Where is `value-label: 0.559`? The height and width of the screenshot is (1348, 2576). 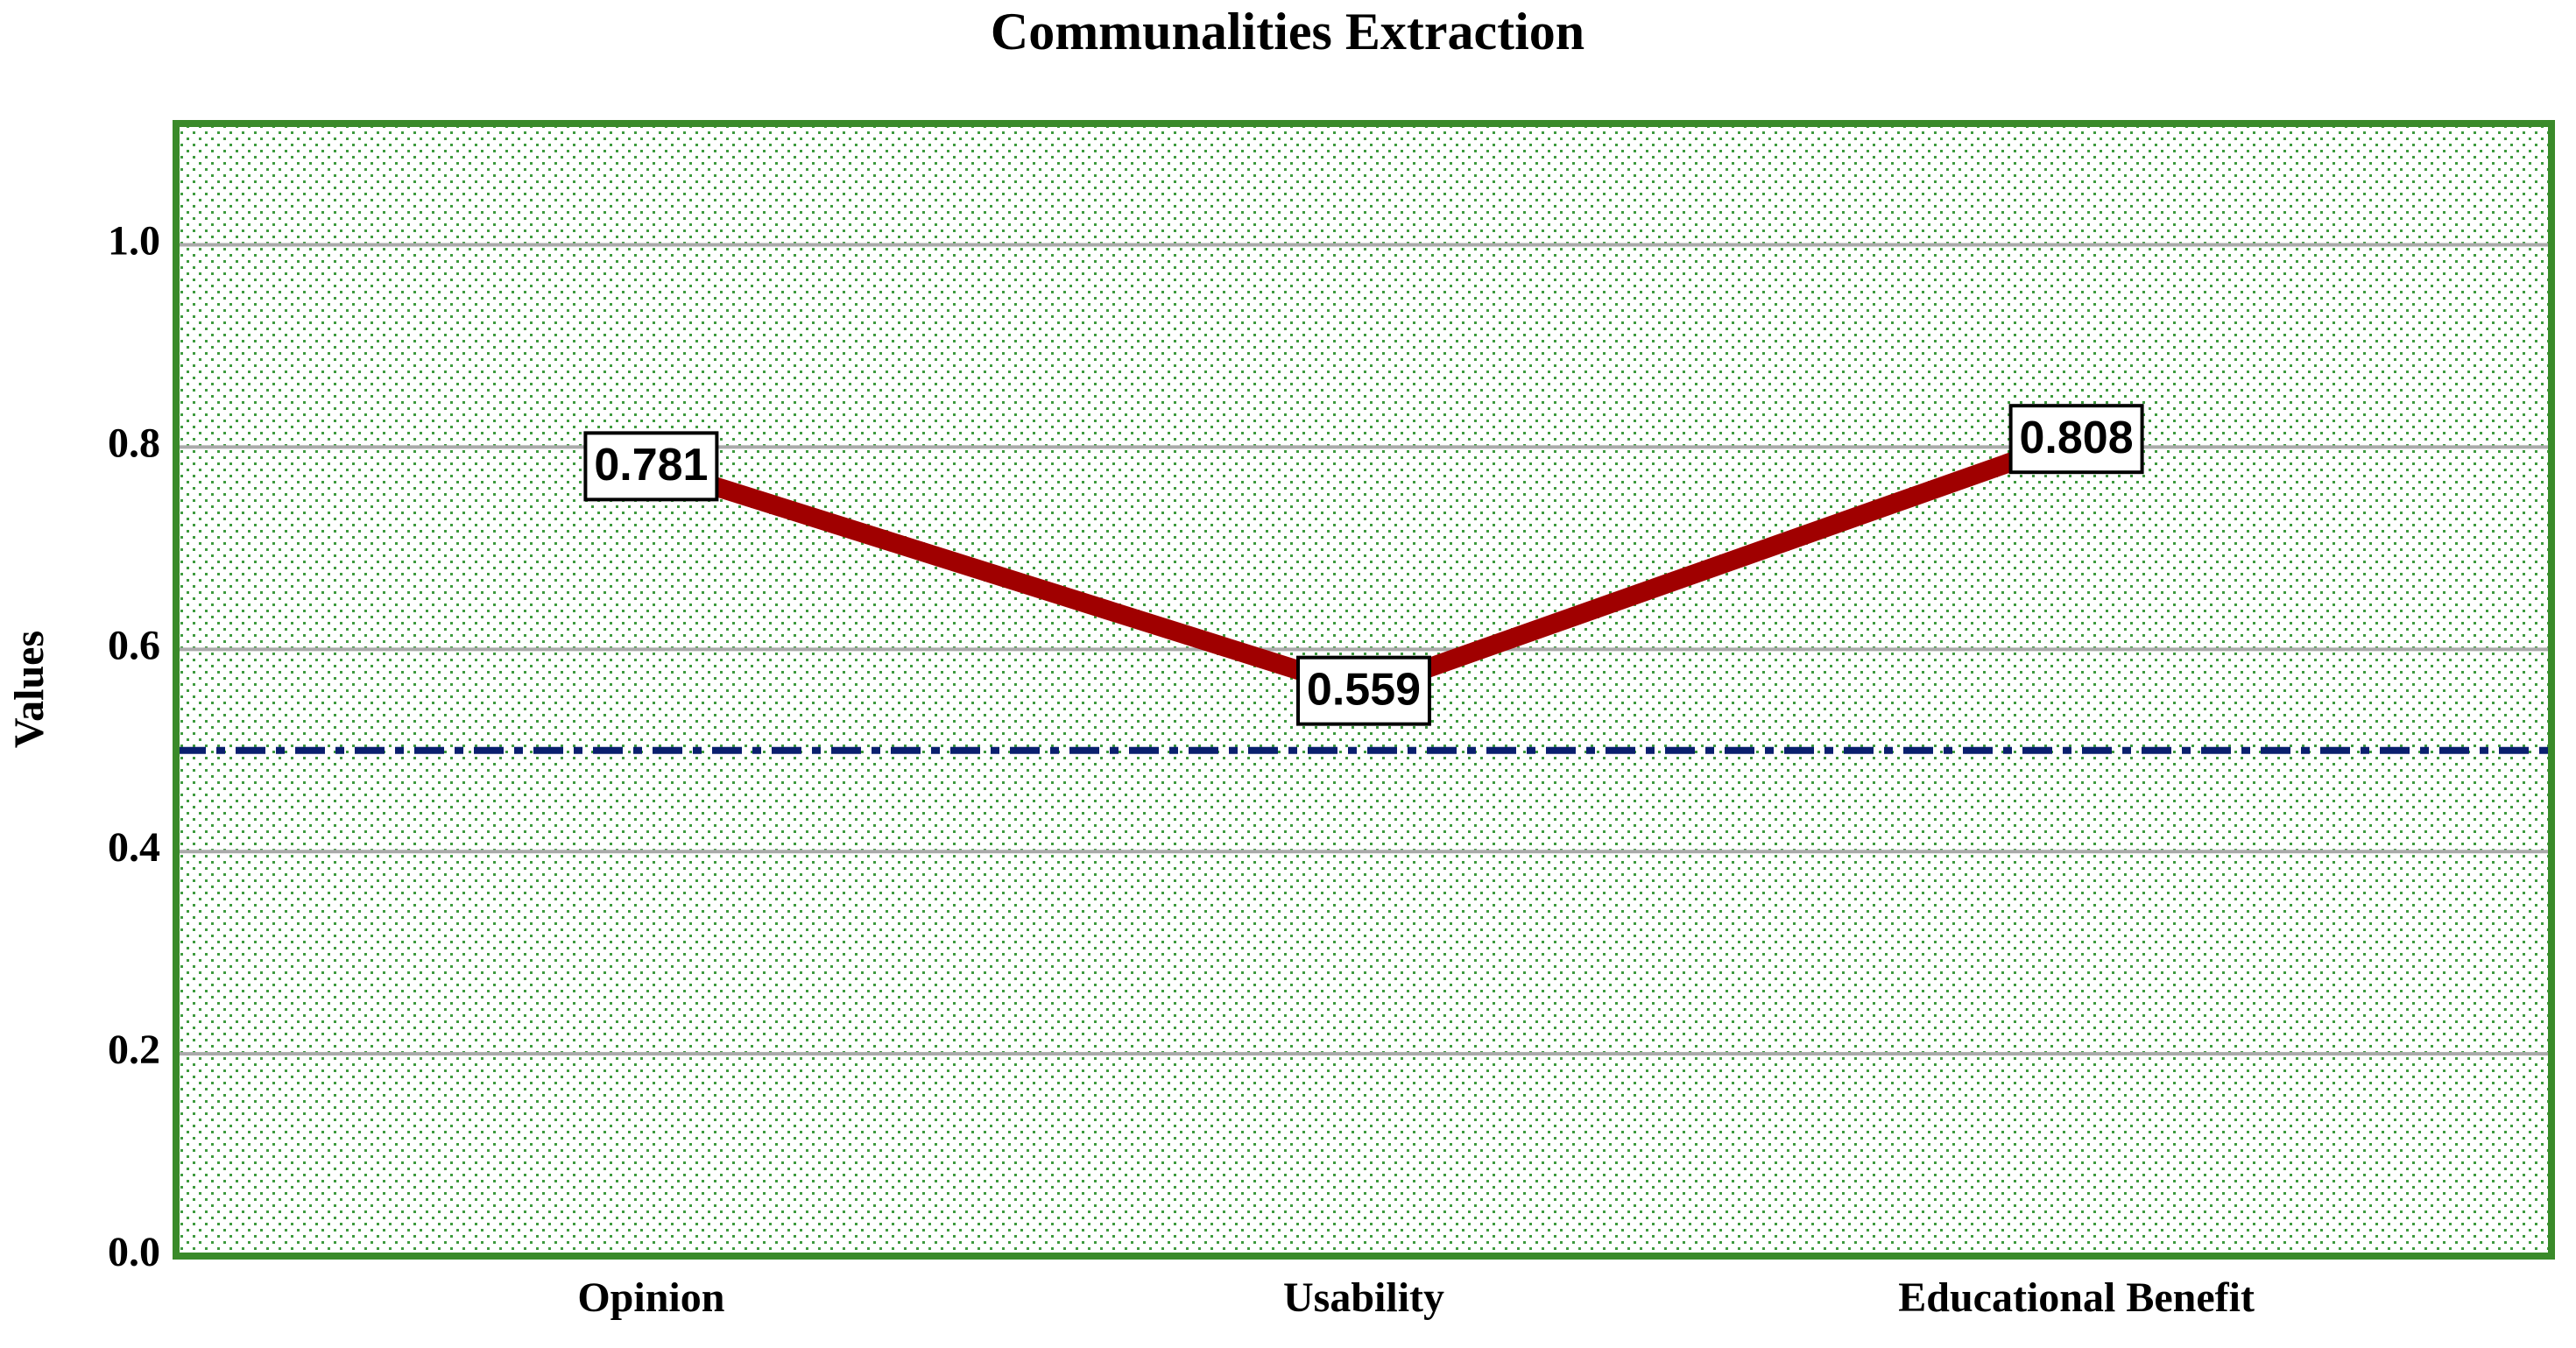
value-label: 0.559 is located at coordinates (1364, 689).